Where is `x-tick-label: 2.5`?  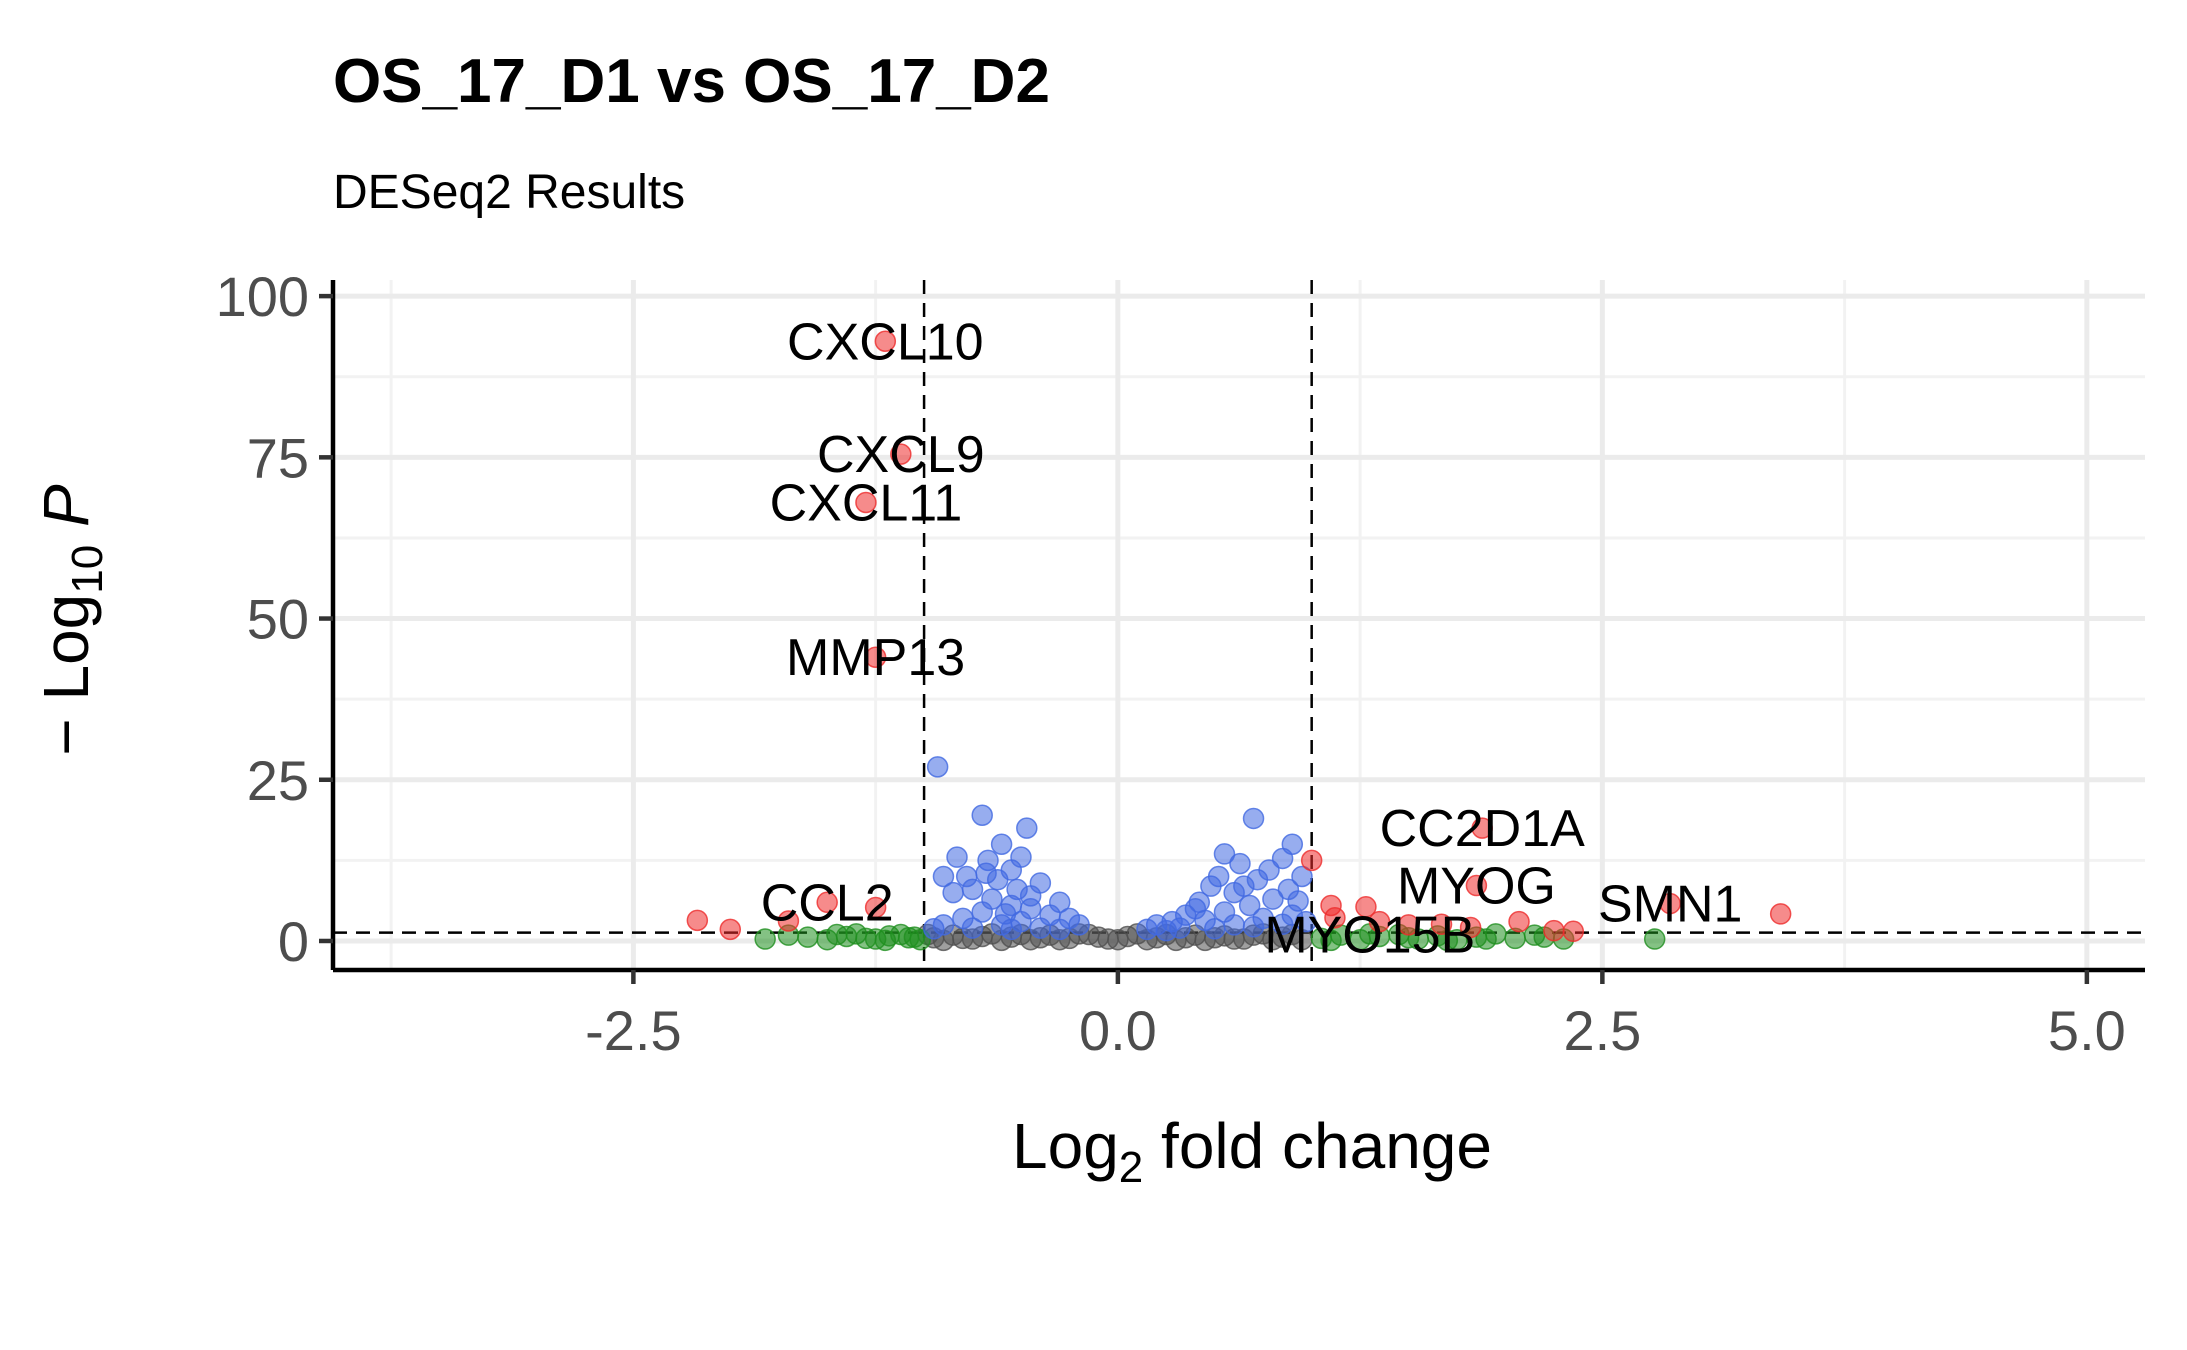 x-tick-label: 2.5 is located at coordinates (1602, 1030).